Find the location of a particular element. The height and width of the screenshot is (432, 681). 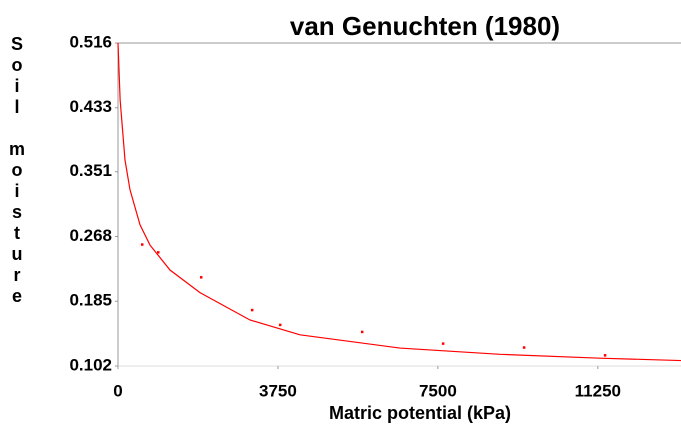

x-tick-label: 3750 is located at coordinates (278, 390).